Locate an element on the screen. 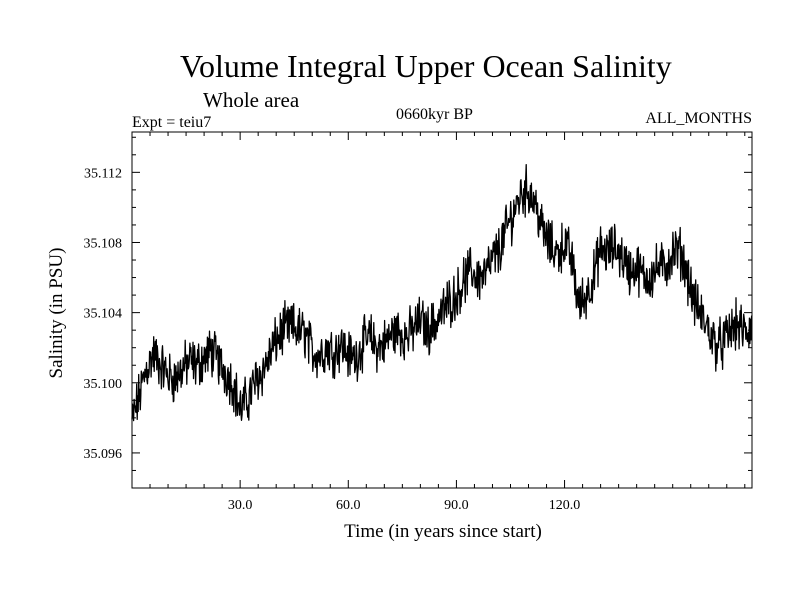  x-tick-label: 90.0 is located at coordinates (456, 505).